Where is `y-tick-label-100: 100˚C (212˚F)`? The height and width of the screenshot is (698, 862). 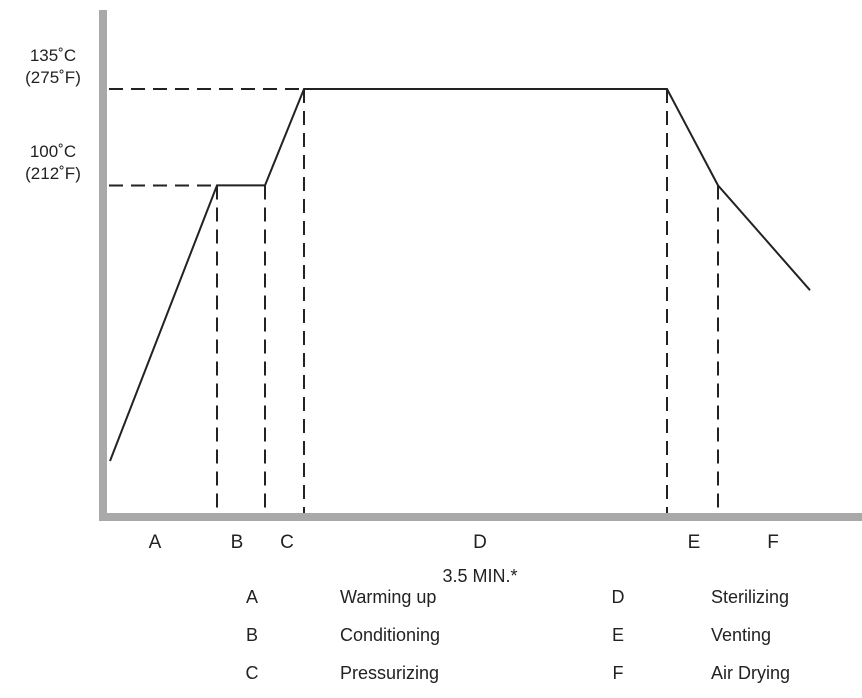 y-tick-label-100: 100˚C (212˚F) is located at coordinates (53, 163).